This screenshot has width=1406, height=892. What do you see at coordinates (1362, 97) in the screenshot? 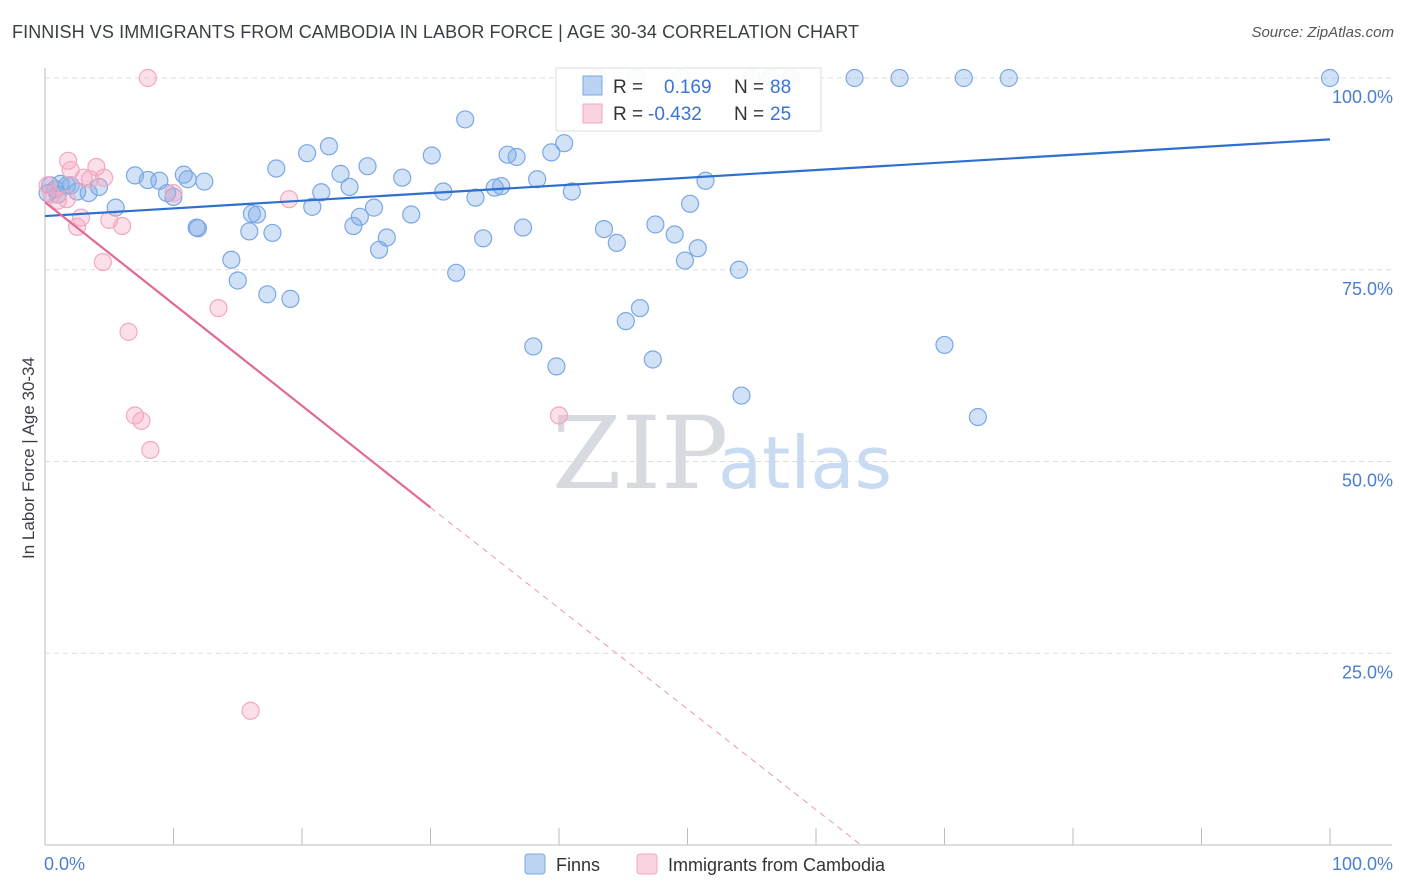
I see `y-tick-label-3: 100.0%` at bounding box center [1362, 97].